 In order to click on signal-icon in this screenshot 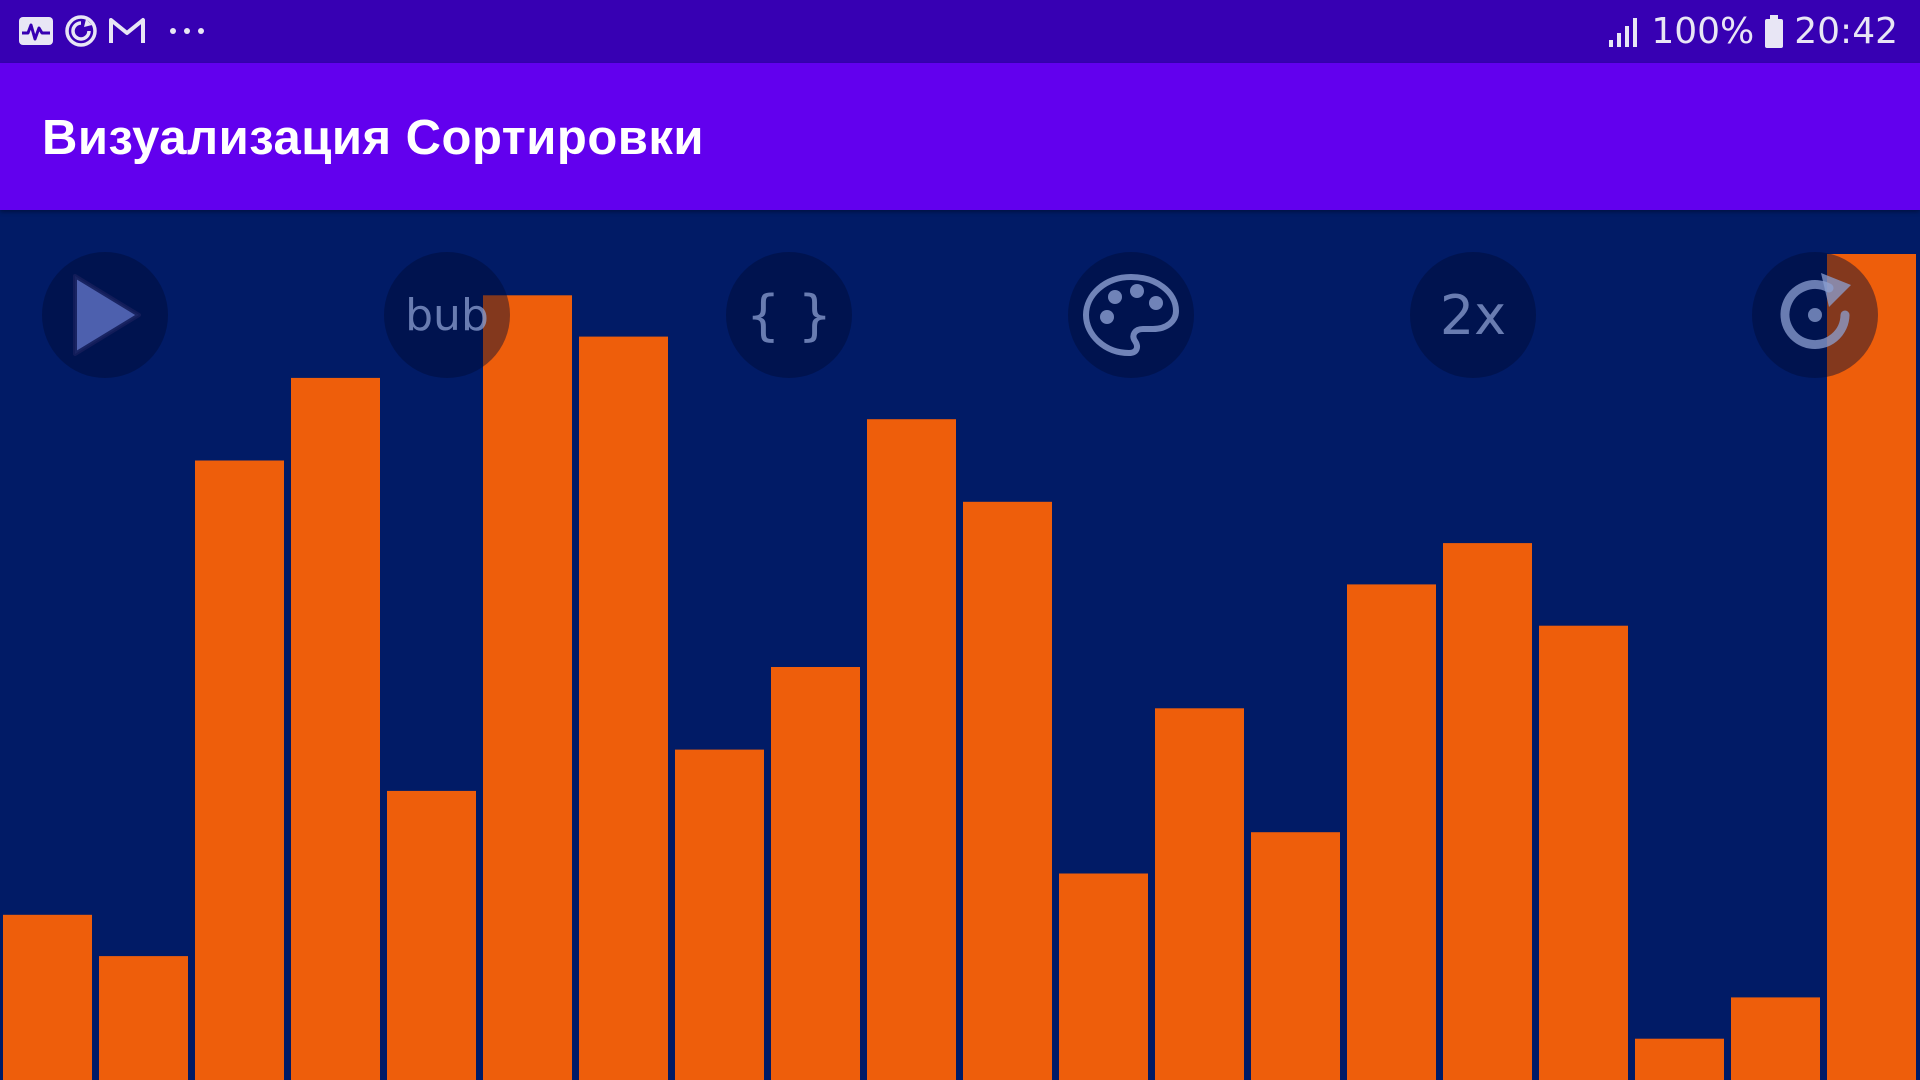, I will do `click(1624, 32)`.